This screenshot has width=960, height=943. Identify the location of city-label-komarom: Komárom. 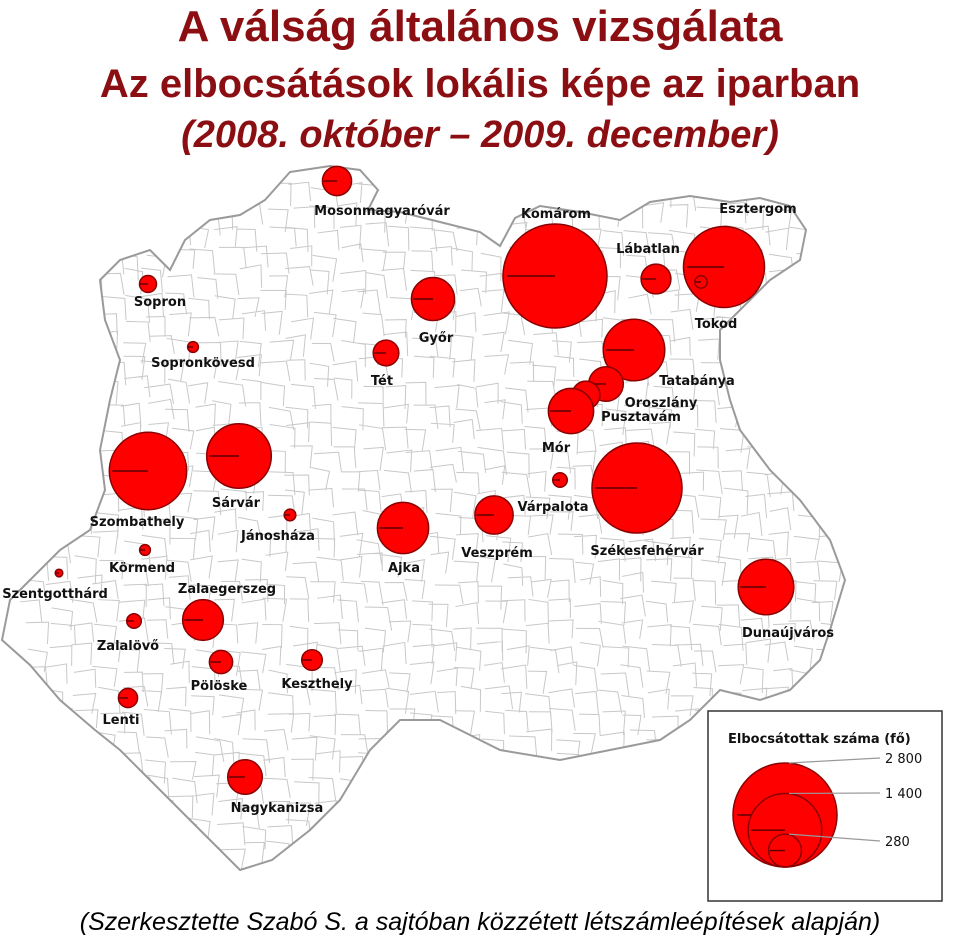
(556, 214).